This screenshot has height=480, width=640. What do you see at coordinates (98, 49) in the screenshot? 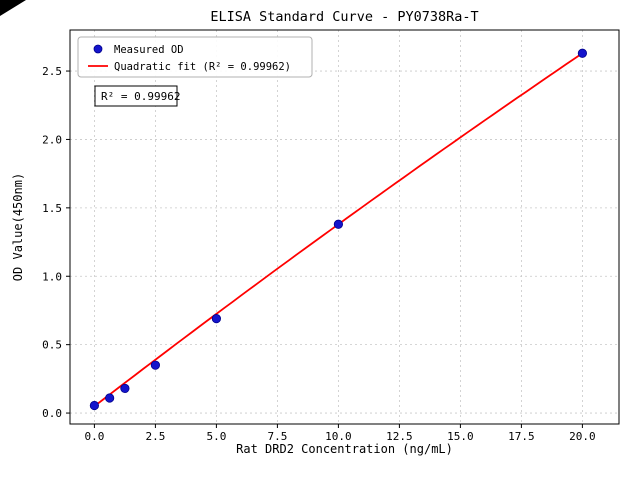
I see `legend-marker-dot` at bounding box center [98, 49].